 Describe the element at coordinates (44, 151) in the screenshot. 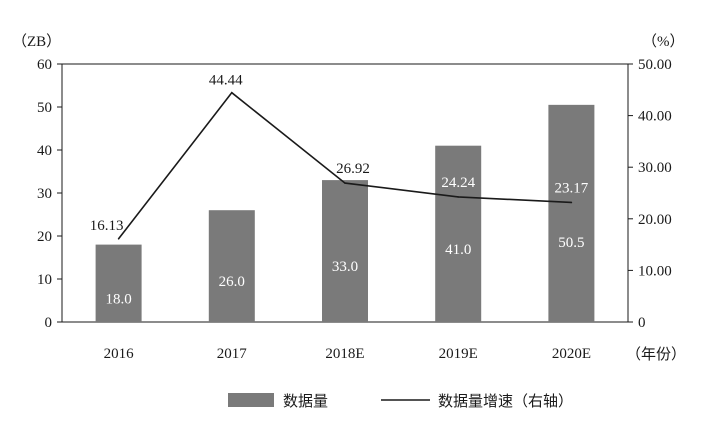

I see `left-tick-label: 40` at that location.